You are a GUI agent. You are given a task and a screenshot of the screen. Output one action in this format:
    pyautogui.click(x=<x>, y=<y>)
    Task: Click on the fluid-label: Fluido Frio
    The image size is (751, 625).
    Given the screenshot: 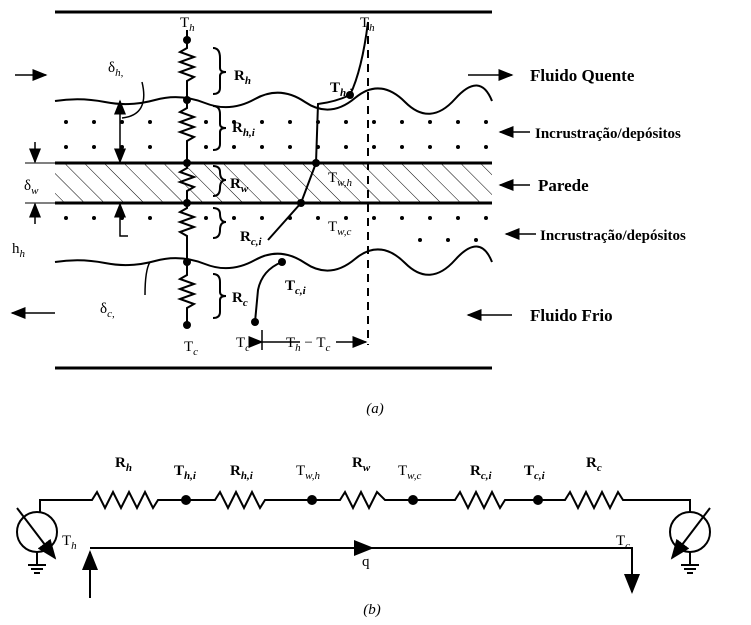 What is the action you would take?
    pyautogui.click(x=571, y=315)
    